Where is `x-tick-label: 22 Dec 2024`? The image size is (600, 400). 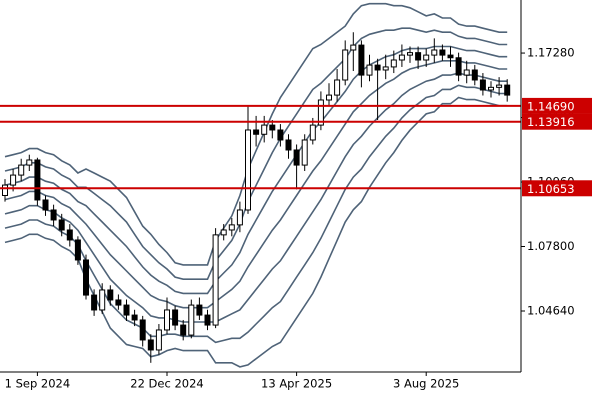
x-tick-label: 22 Dec 2024 is located at coordinates (166, 384).